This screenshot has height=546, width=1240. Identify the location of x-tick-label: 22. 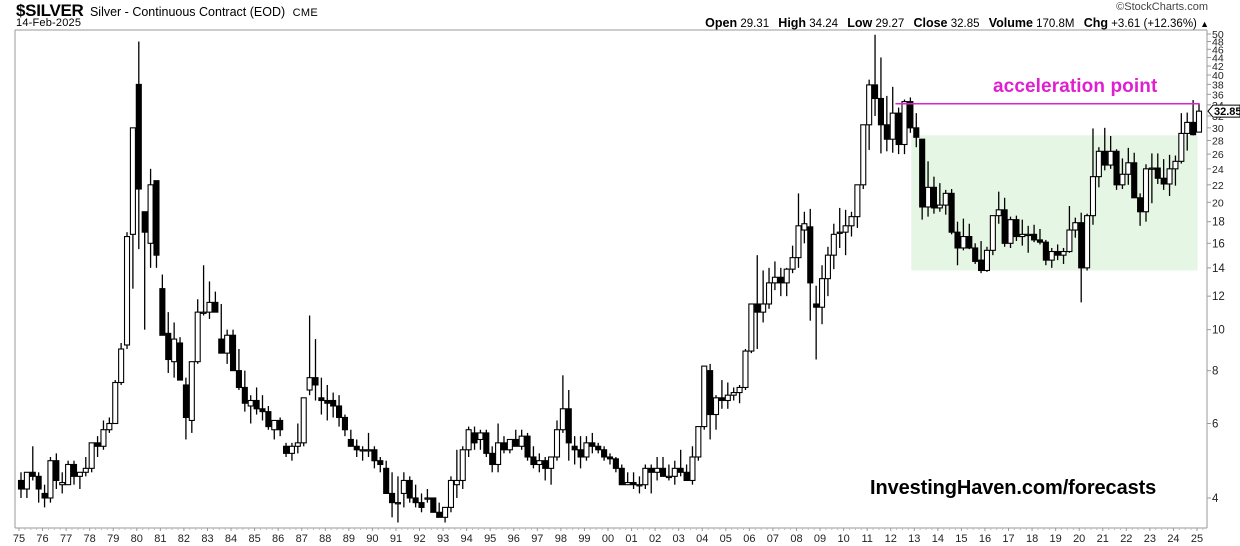
(1126, 539).